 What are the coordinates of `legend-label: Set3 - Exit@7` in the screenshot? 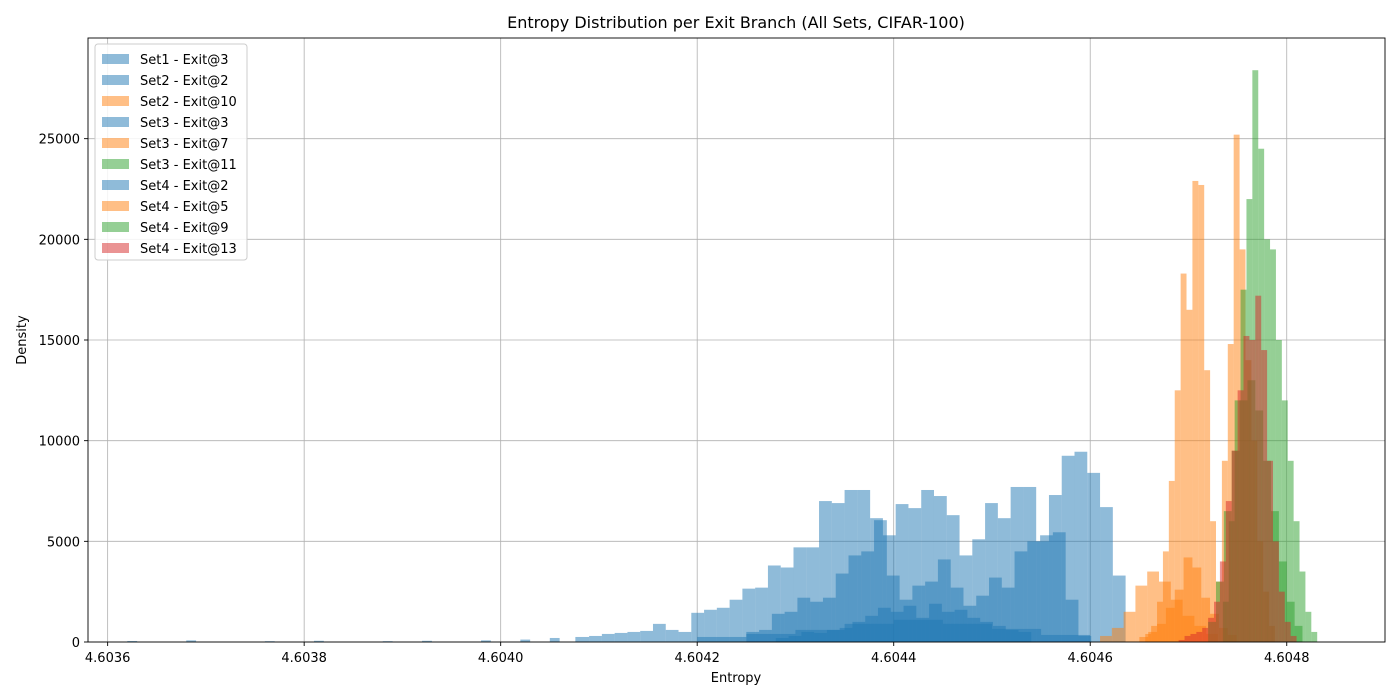 It's located at (184, 144).